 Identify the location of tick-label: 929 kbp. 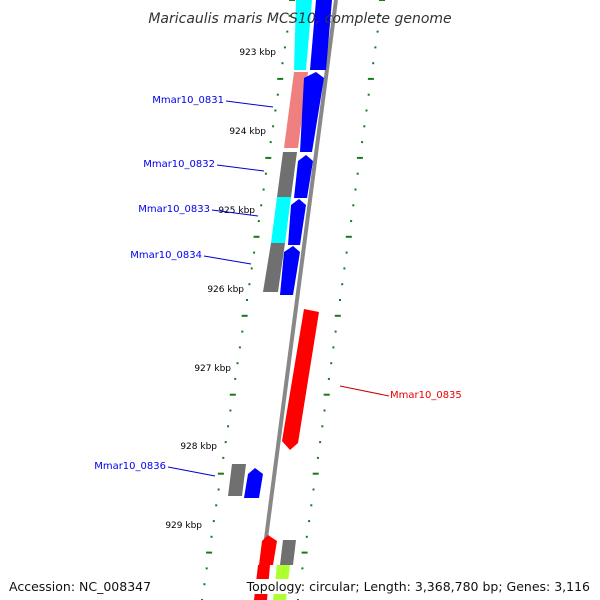
(183, 526).